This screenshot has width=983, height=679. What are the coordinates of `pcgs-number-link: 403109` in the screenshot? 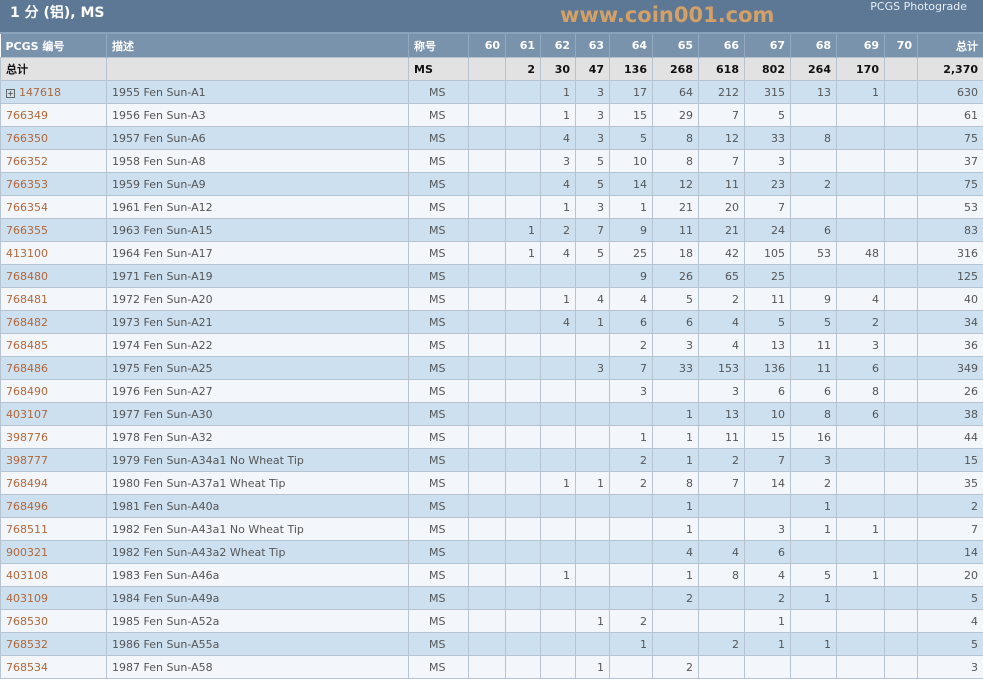 It's located at (27, 598).